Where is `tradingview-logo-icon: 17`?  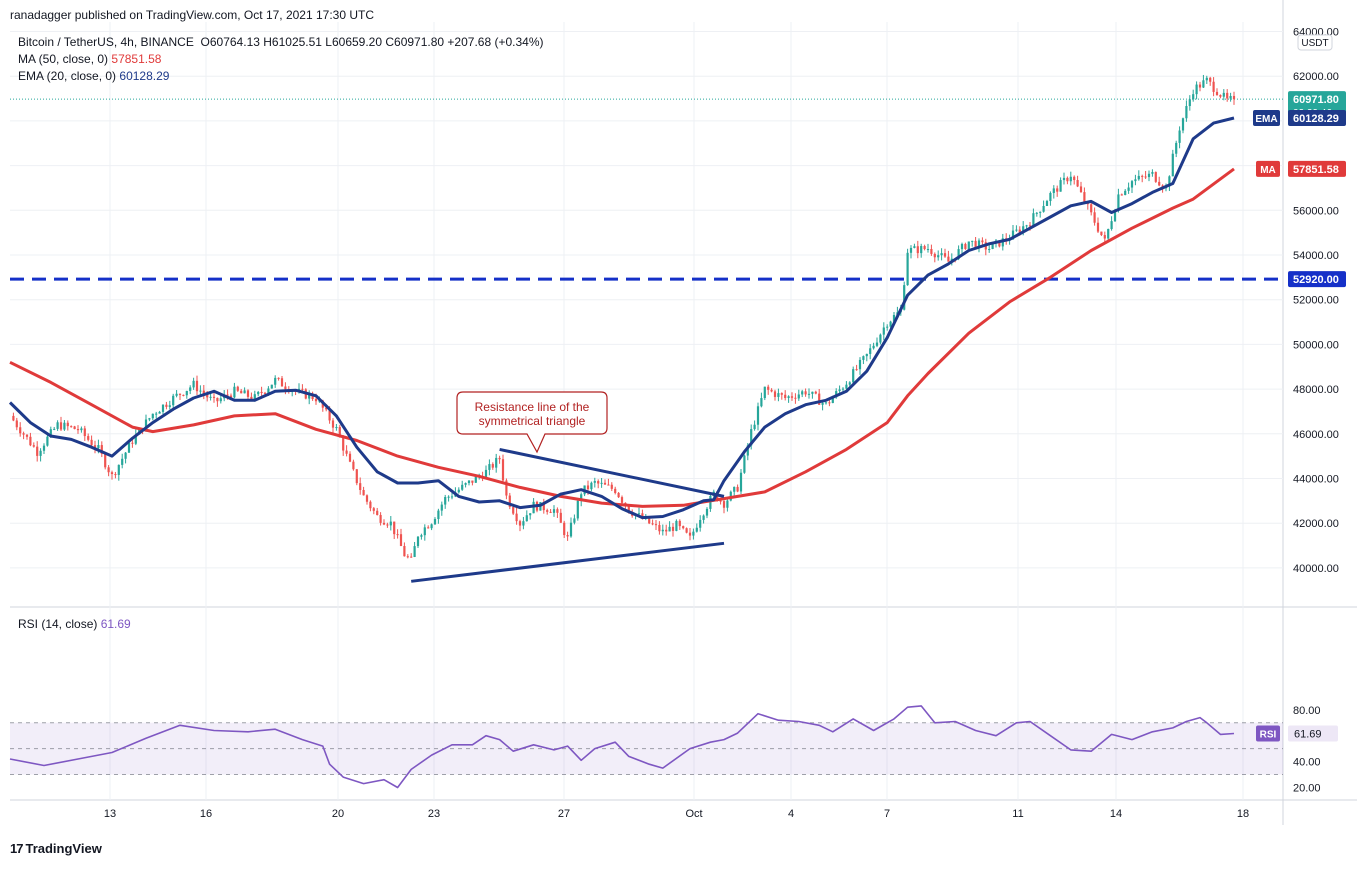 tradingview-logo-icon: 17 is located at coordinates (17, 848).